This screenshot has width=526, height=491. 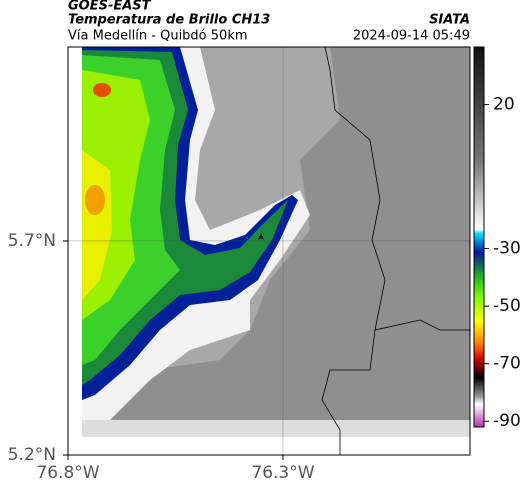 What do you see at coordinates (449, 20) in the screenshot?
I see `source: SIATA` at bounding box center [449, 20].